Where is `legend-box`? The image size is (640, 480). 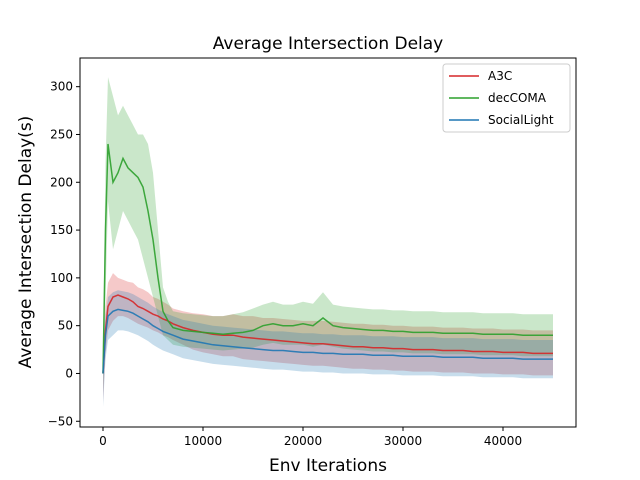
legend-box is located at coordinates (506, 98).